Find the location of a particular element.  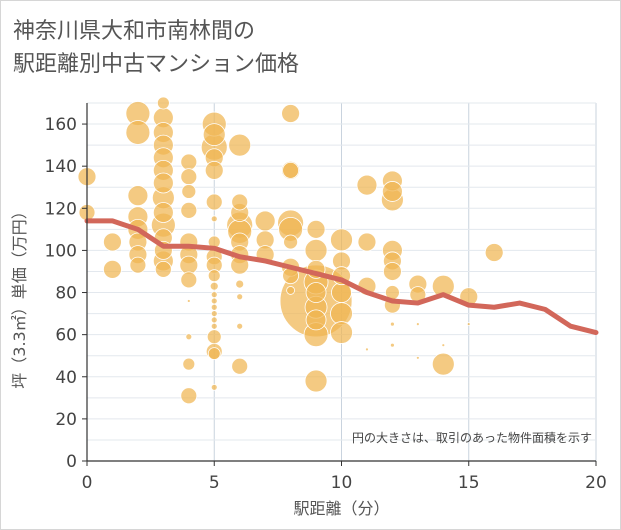

y-tick-label: 60 is located at coordinates (66, 336).